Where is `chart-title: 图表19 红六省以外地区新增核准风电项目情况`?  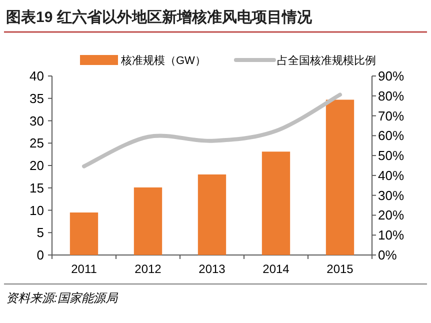 chart-title: 图表19 红六省以外地区新增核准风电项目情况 is located at coordinates (159, 17).